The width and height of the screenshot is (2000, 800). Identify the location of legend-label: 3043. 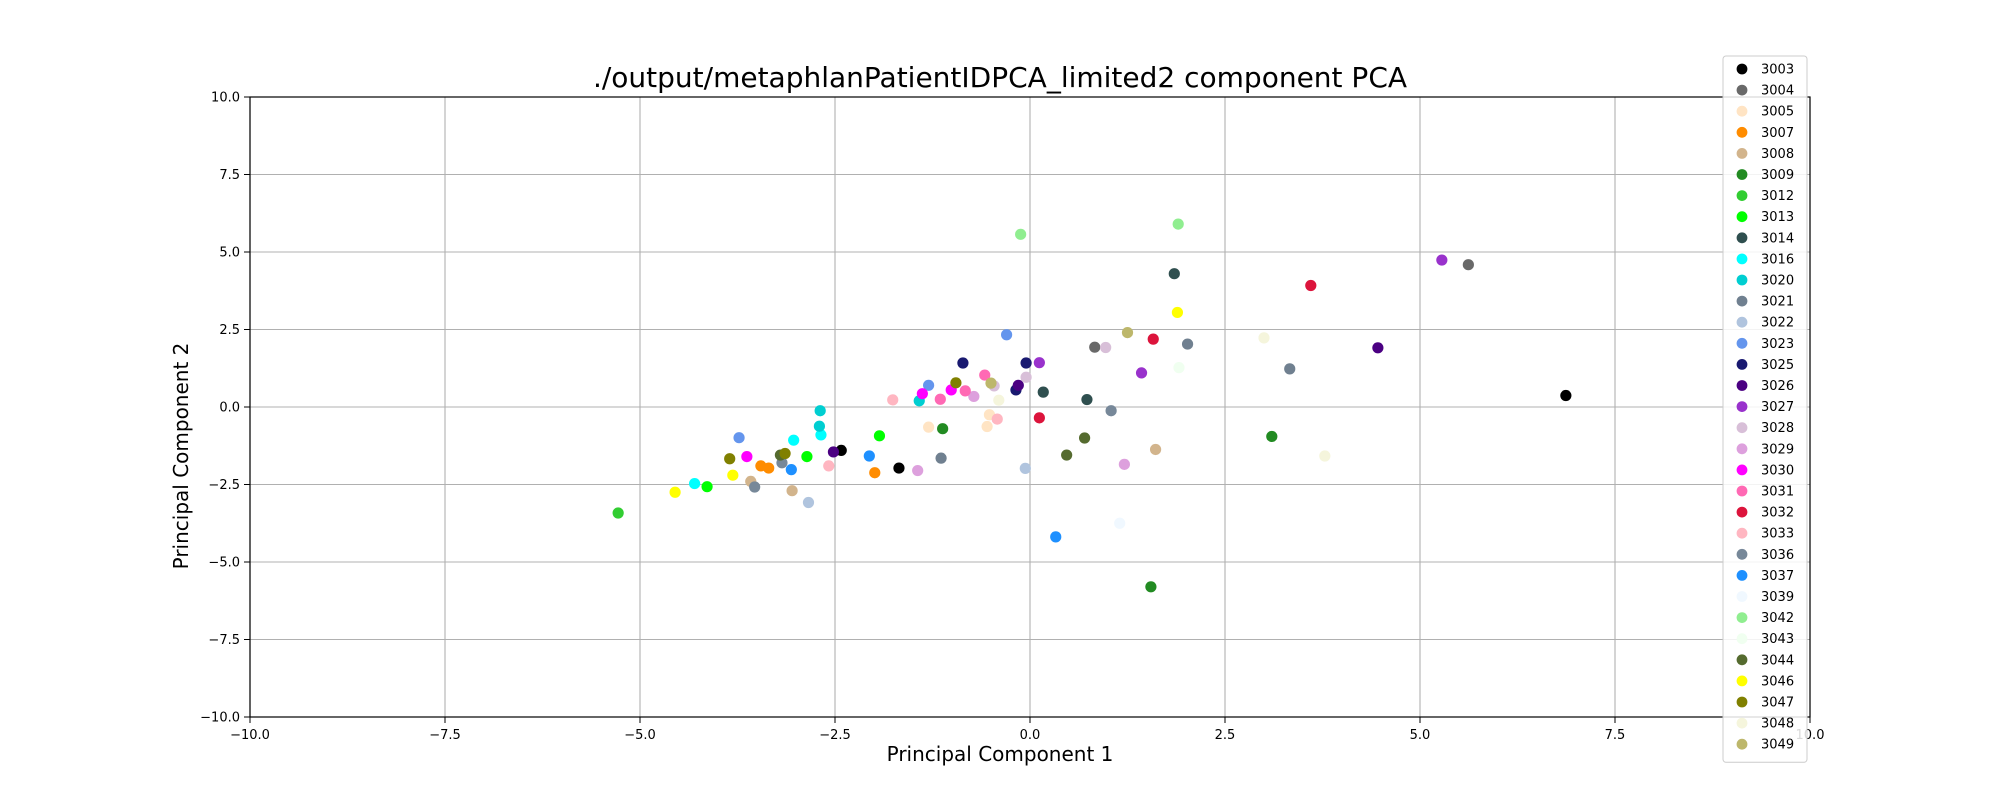
(1777, 639).